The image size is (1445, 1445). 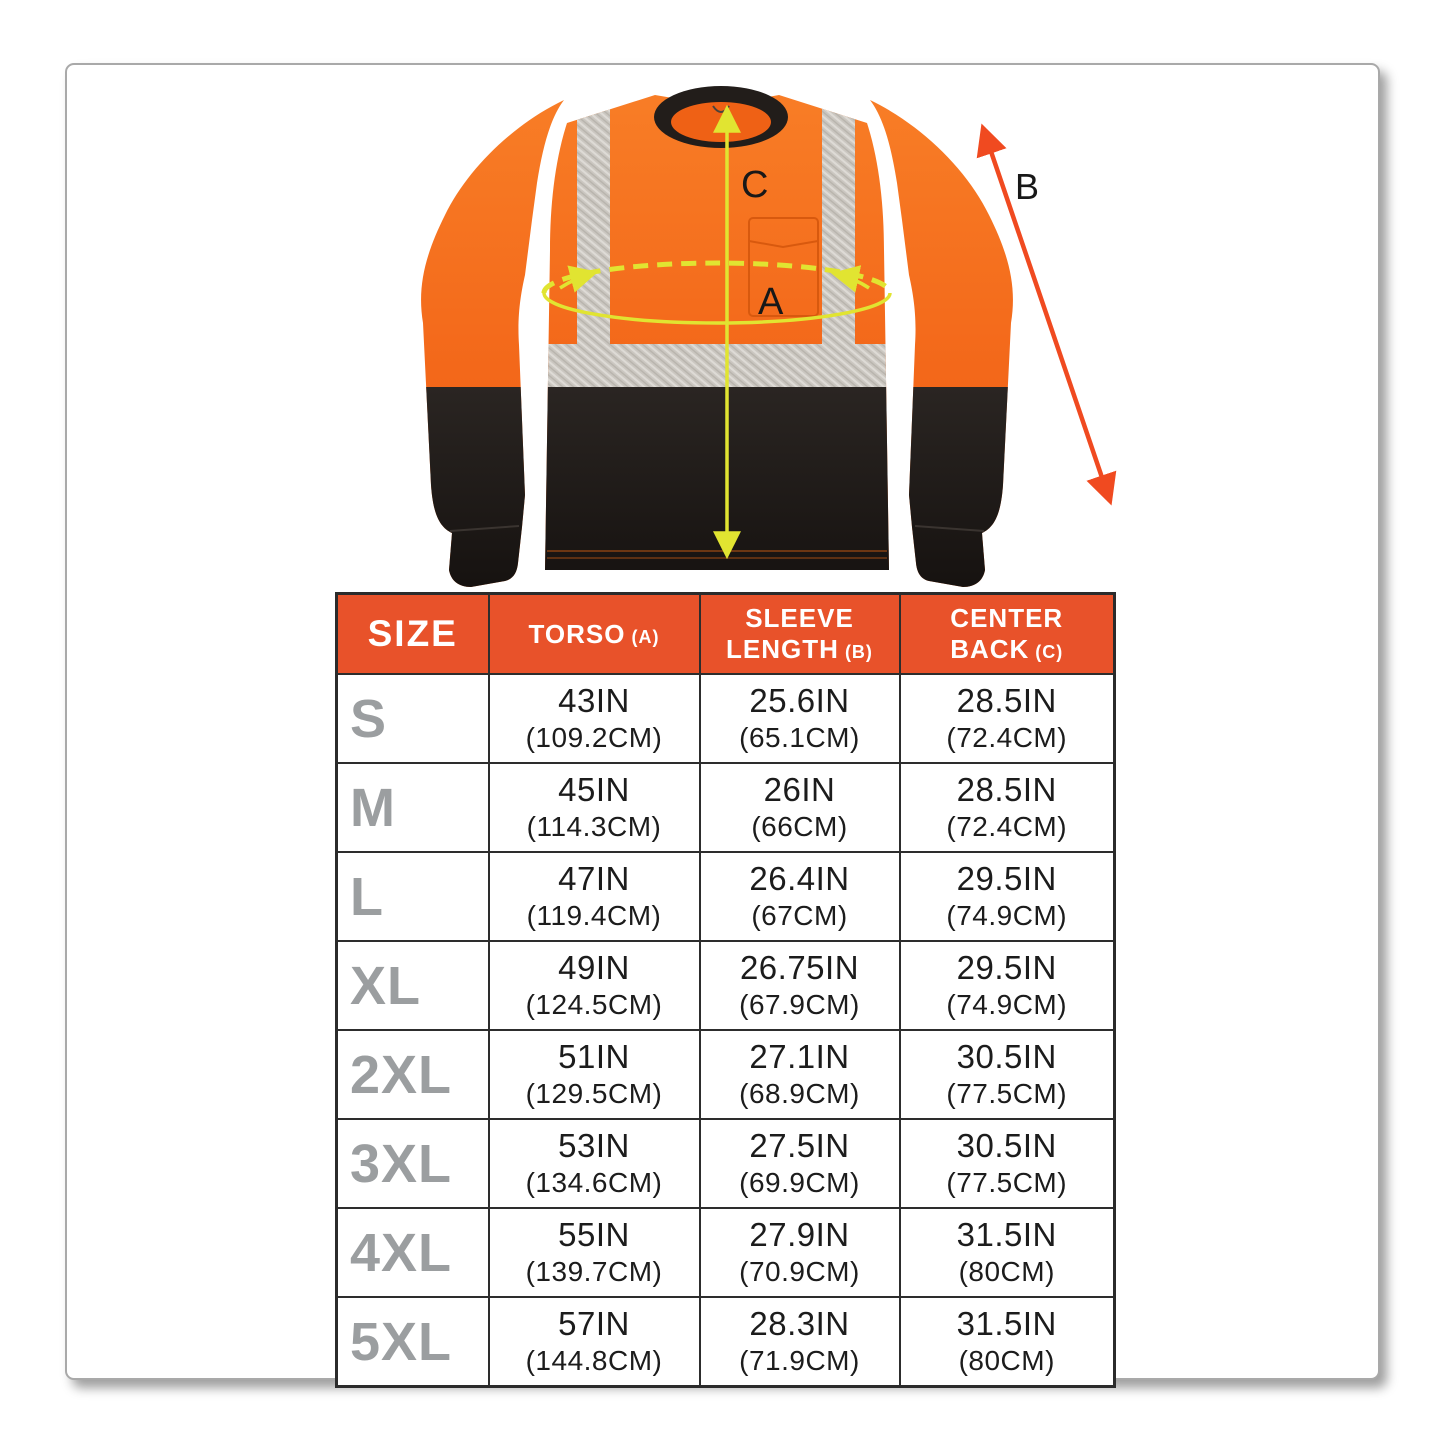 What do you see at coordinates (412, 1342) in the screenshot?
I see `size-label: 5XL` at bounding box center [412, 1342].